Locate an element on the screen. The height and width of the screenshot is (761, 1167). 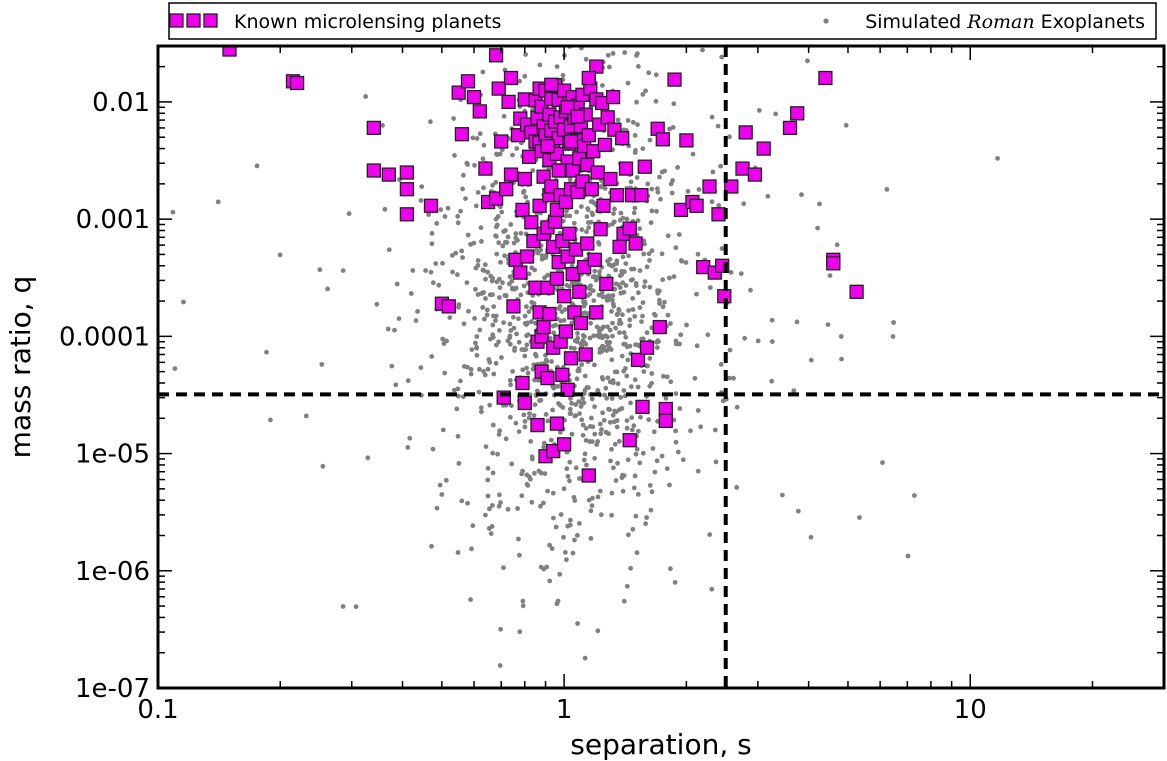
y-tick-label: 0.001 is located at coordinates (113, 220).